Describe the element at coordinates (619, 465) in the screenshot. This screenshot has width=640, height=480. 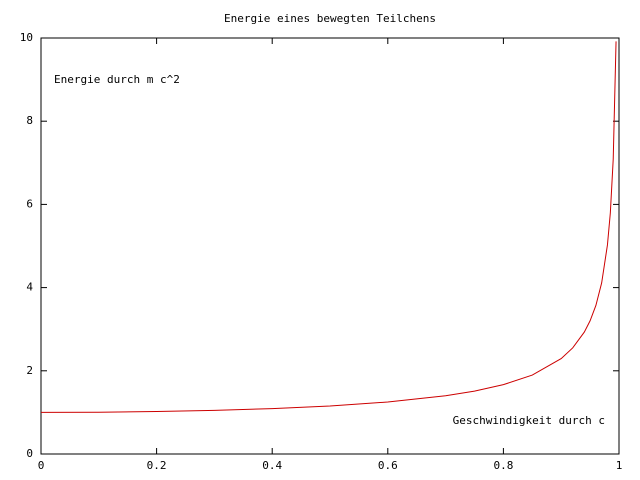
I see `x-tick-label: 1` at that location.